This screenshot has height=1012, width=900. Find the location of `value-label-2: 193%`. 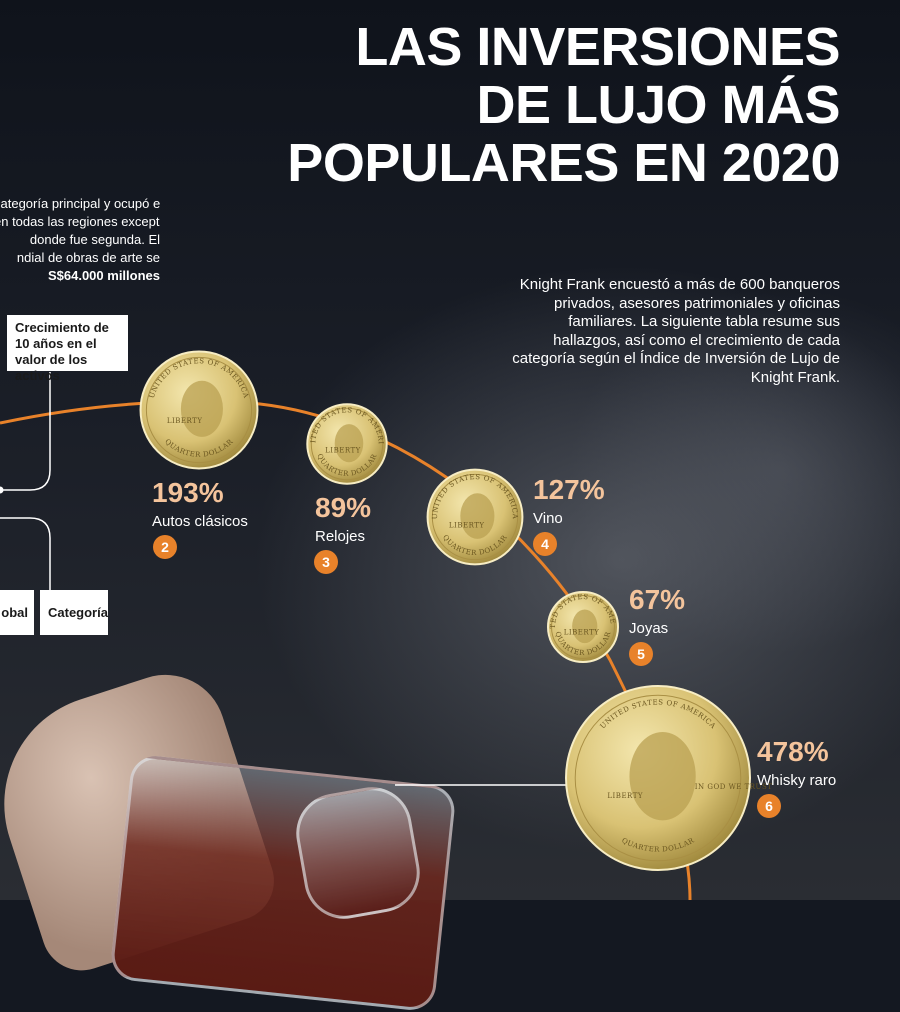

value-label-2: 193% is located at coordinates (188, 492).